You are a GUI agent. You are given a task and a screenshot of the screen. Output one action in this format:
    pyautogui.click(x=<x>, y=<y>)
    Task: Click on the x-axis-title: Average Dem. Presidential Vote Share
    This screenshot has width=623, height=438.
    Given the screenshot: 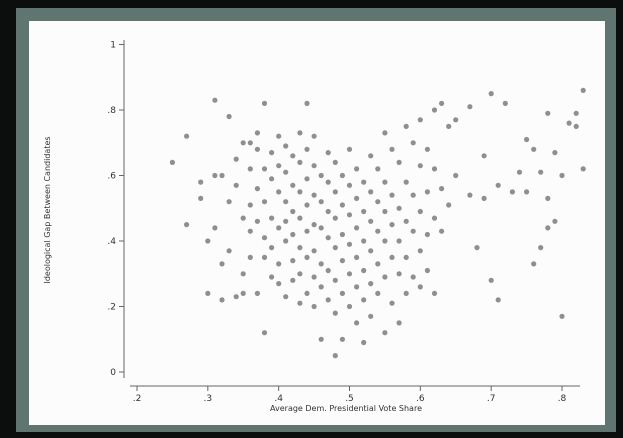 What is the action you would take?
    pyautogui.click(x=346, y=408)
    